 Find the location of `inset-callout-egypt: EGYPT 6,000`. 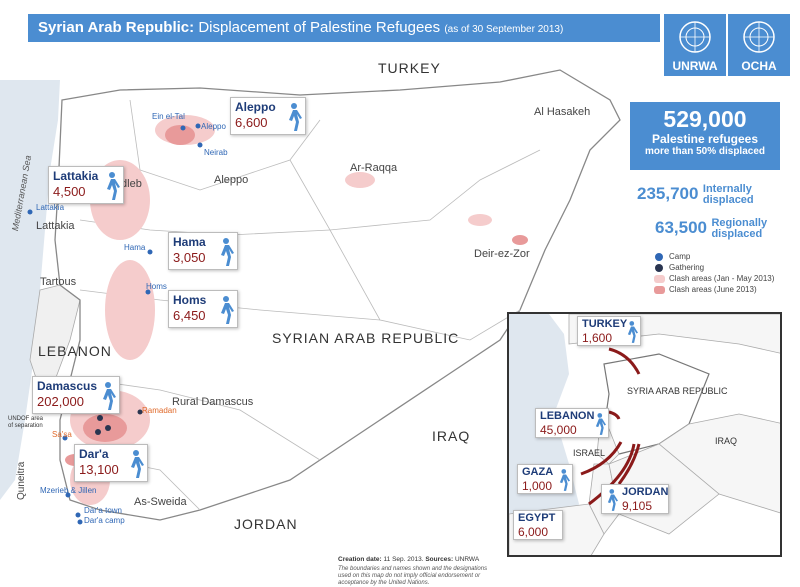

inset-callout-egypt: EGYPT 6,000 is located at coordinates (538, 525).